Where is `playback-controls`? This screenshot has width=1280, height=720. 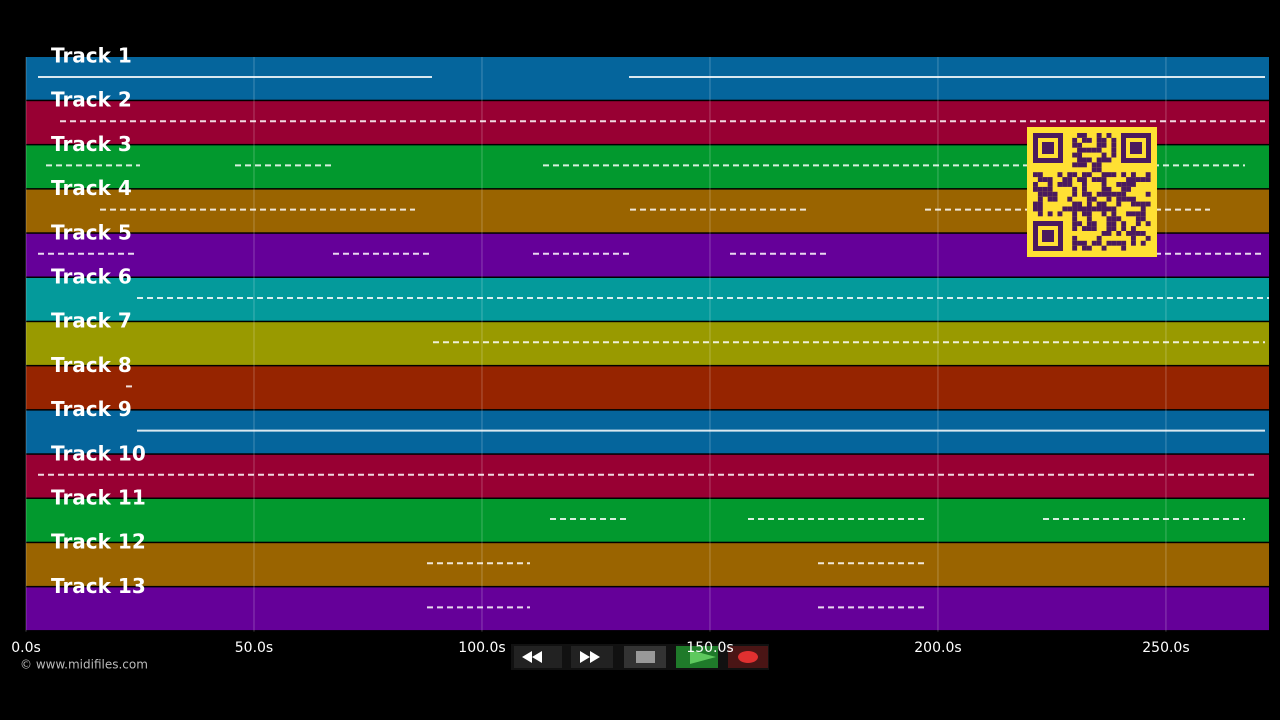
playback-controls is located at coordinates (640, 657).